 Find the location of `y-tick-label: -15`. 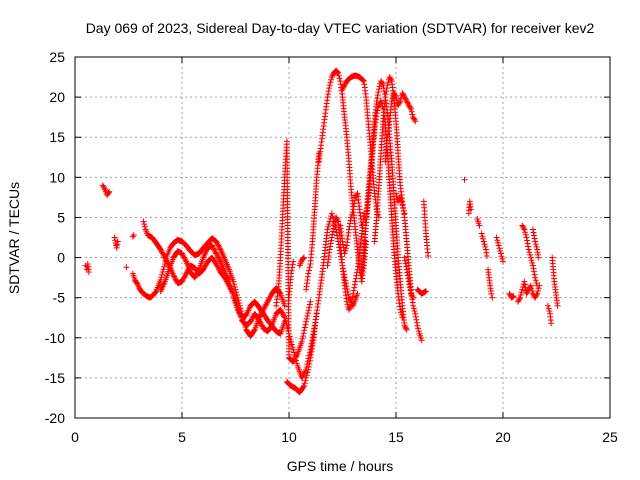

y-tick-label: -15 is located at coordinates (55, 378).